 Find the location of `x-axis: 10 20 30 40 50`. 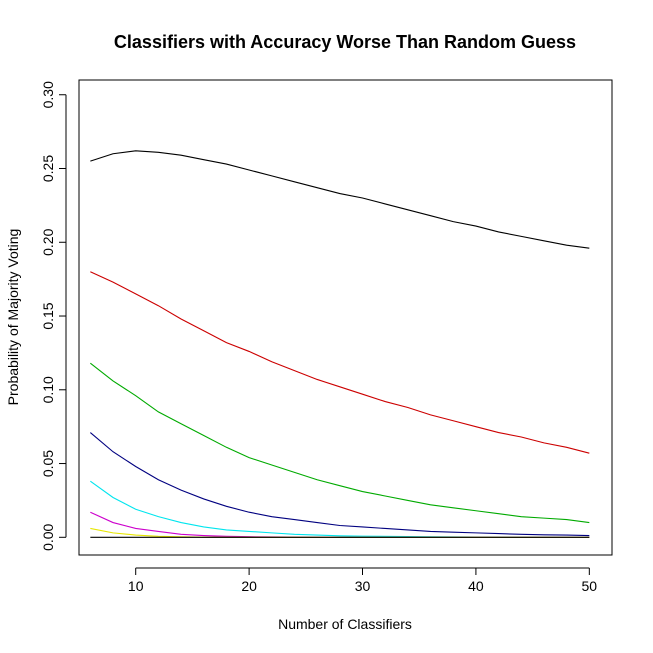

x-axis: 10 20 30 40 50 is located at coordinates (363, 580).